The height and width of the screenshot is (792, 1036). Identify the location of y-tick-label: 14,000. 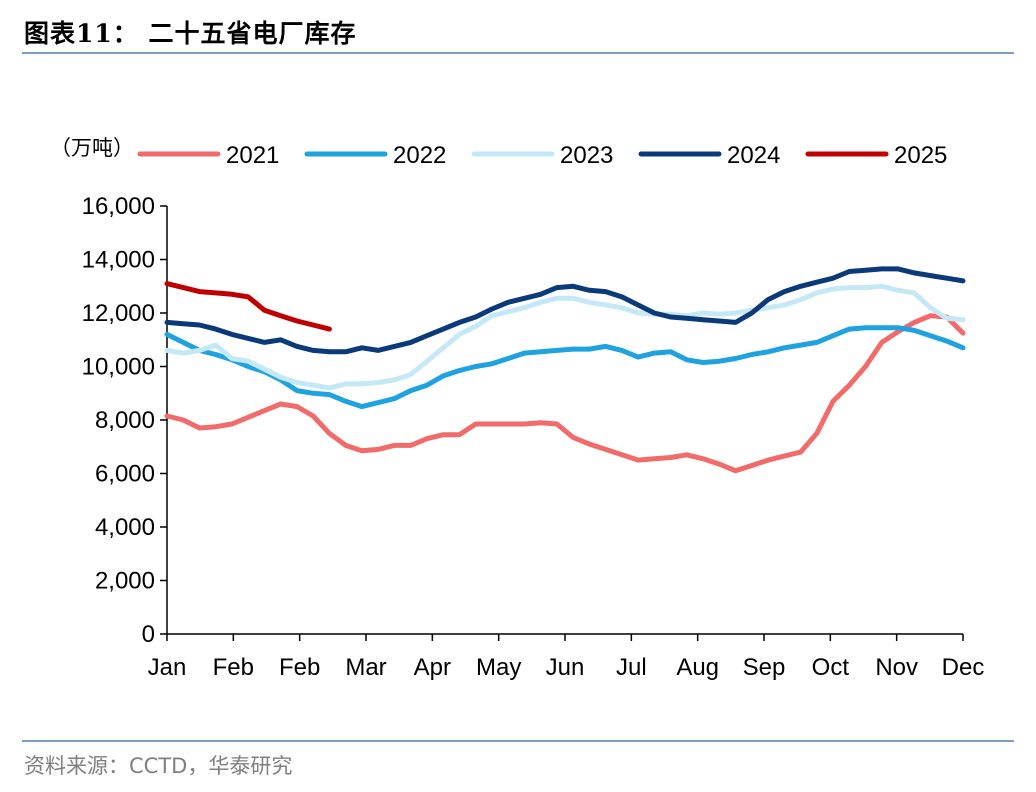
(118, 260).